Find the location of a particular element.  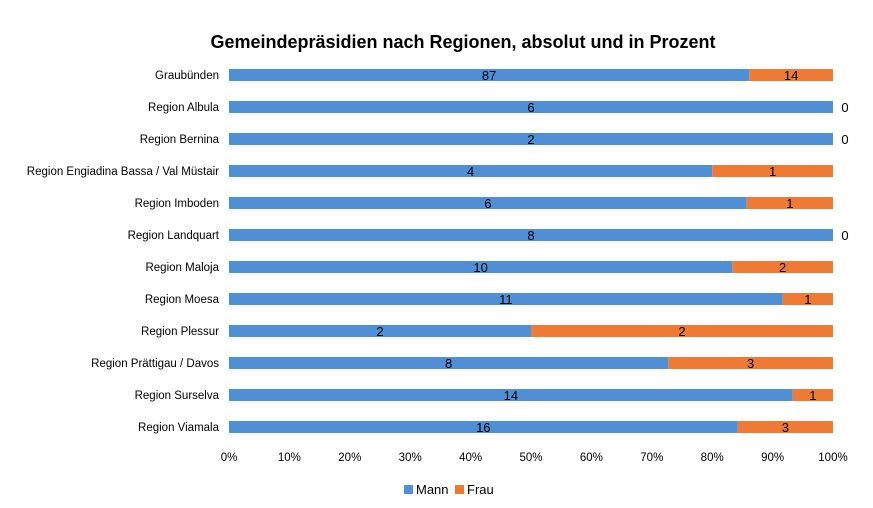

legend-swatch-frau is located at coordinates (459, 489).